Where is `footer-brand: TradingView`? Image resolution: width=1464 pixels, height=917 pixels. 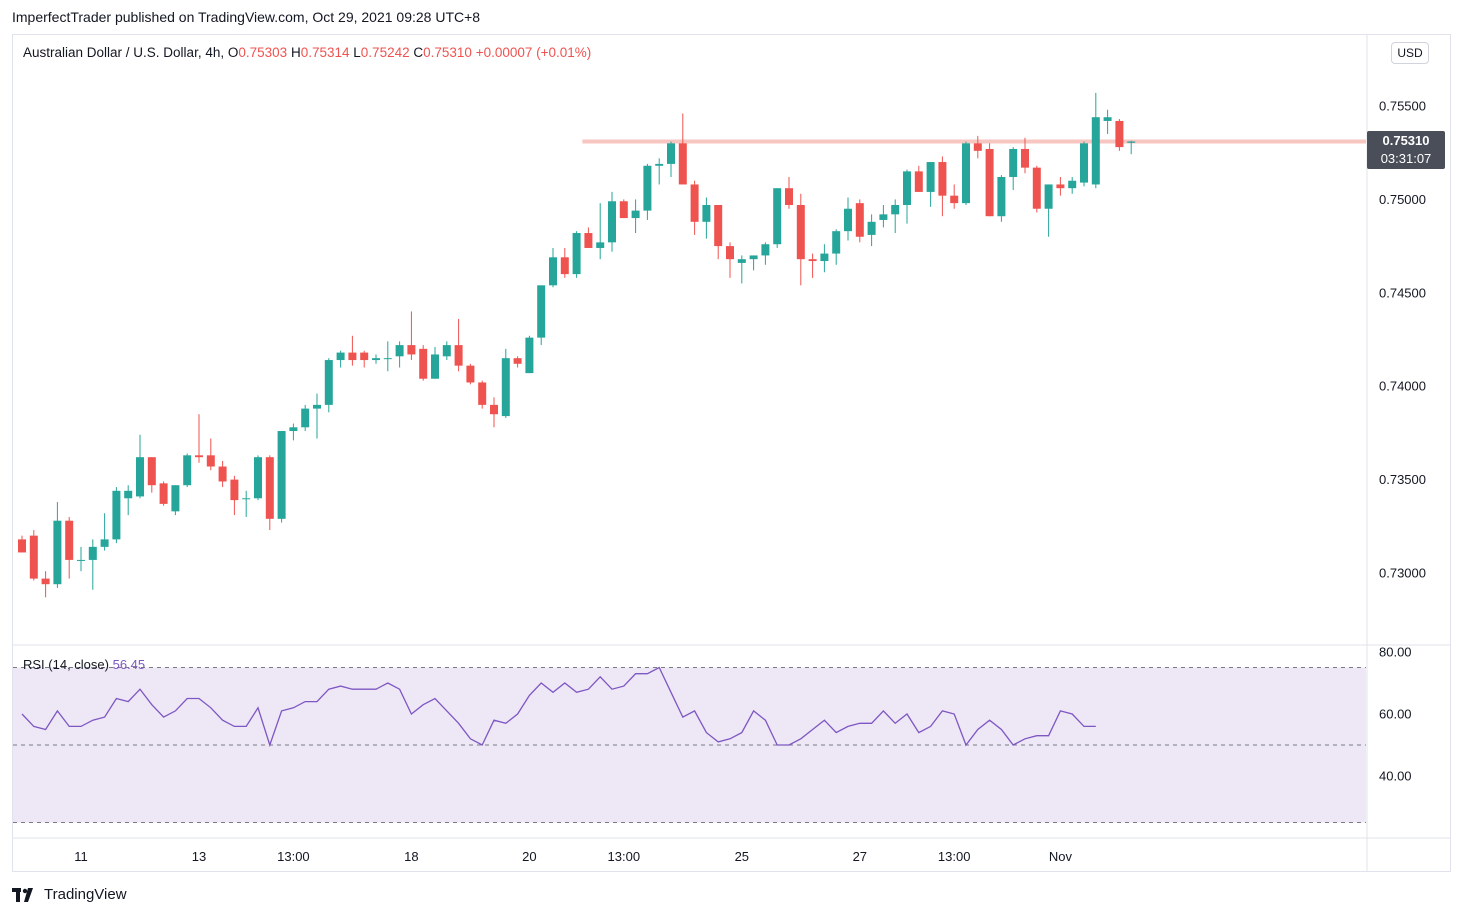 footer-brand: TradingView is located at coordinates (69, 894).